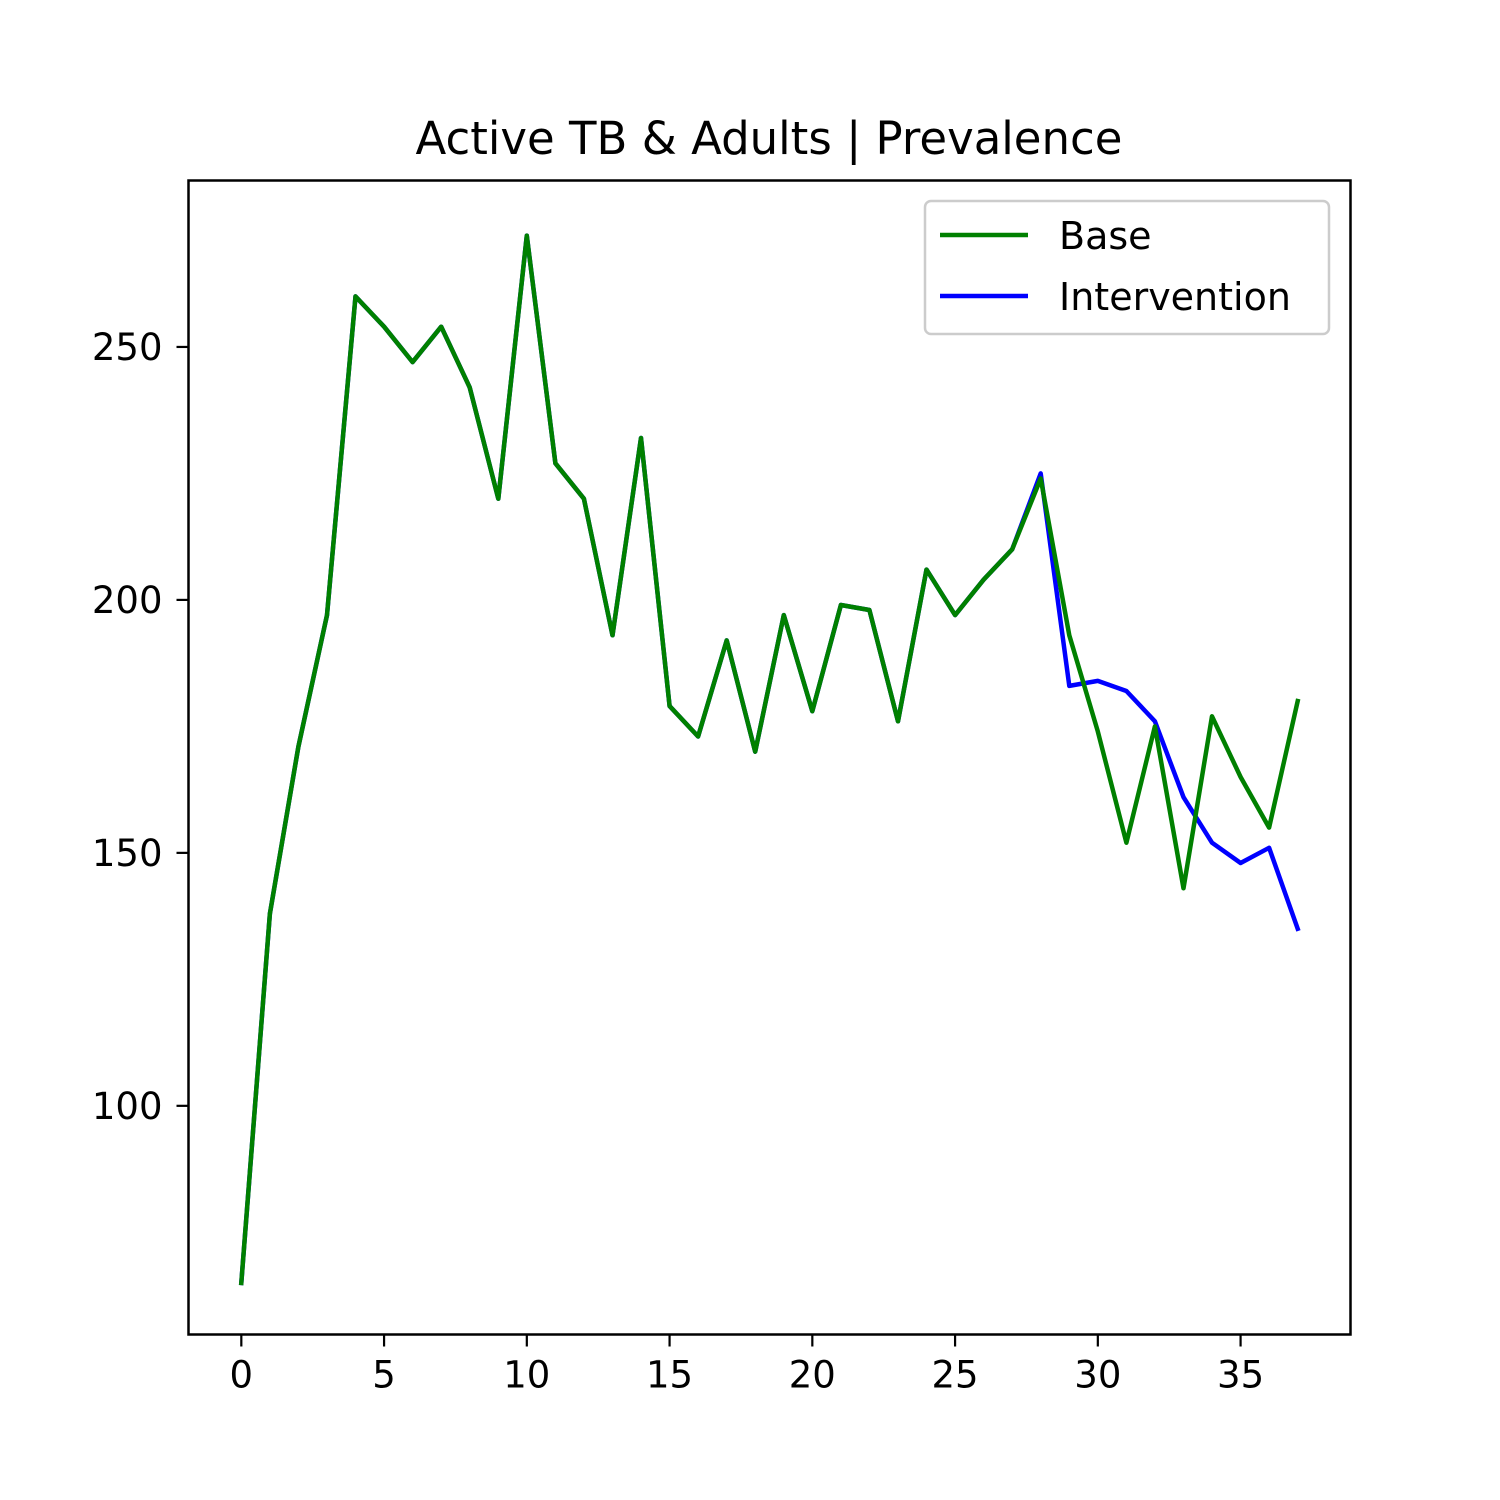 This screenshot has height=1500, width=1500. I want to click on x-tick-label: 15, so click(669, 1375).